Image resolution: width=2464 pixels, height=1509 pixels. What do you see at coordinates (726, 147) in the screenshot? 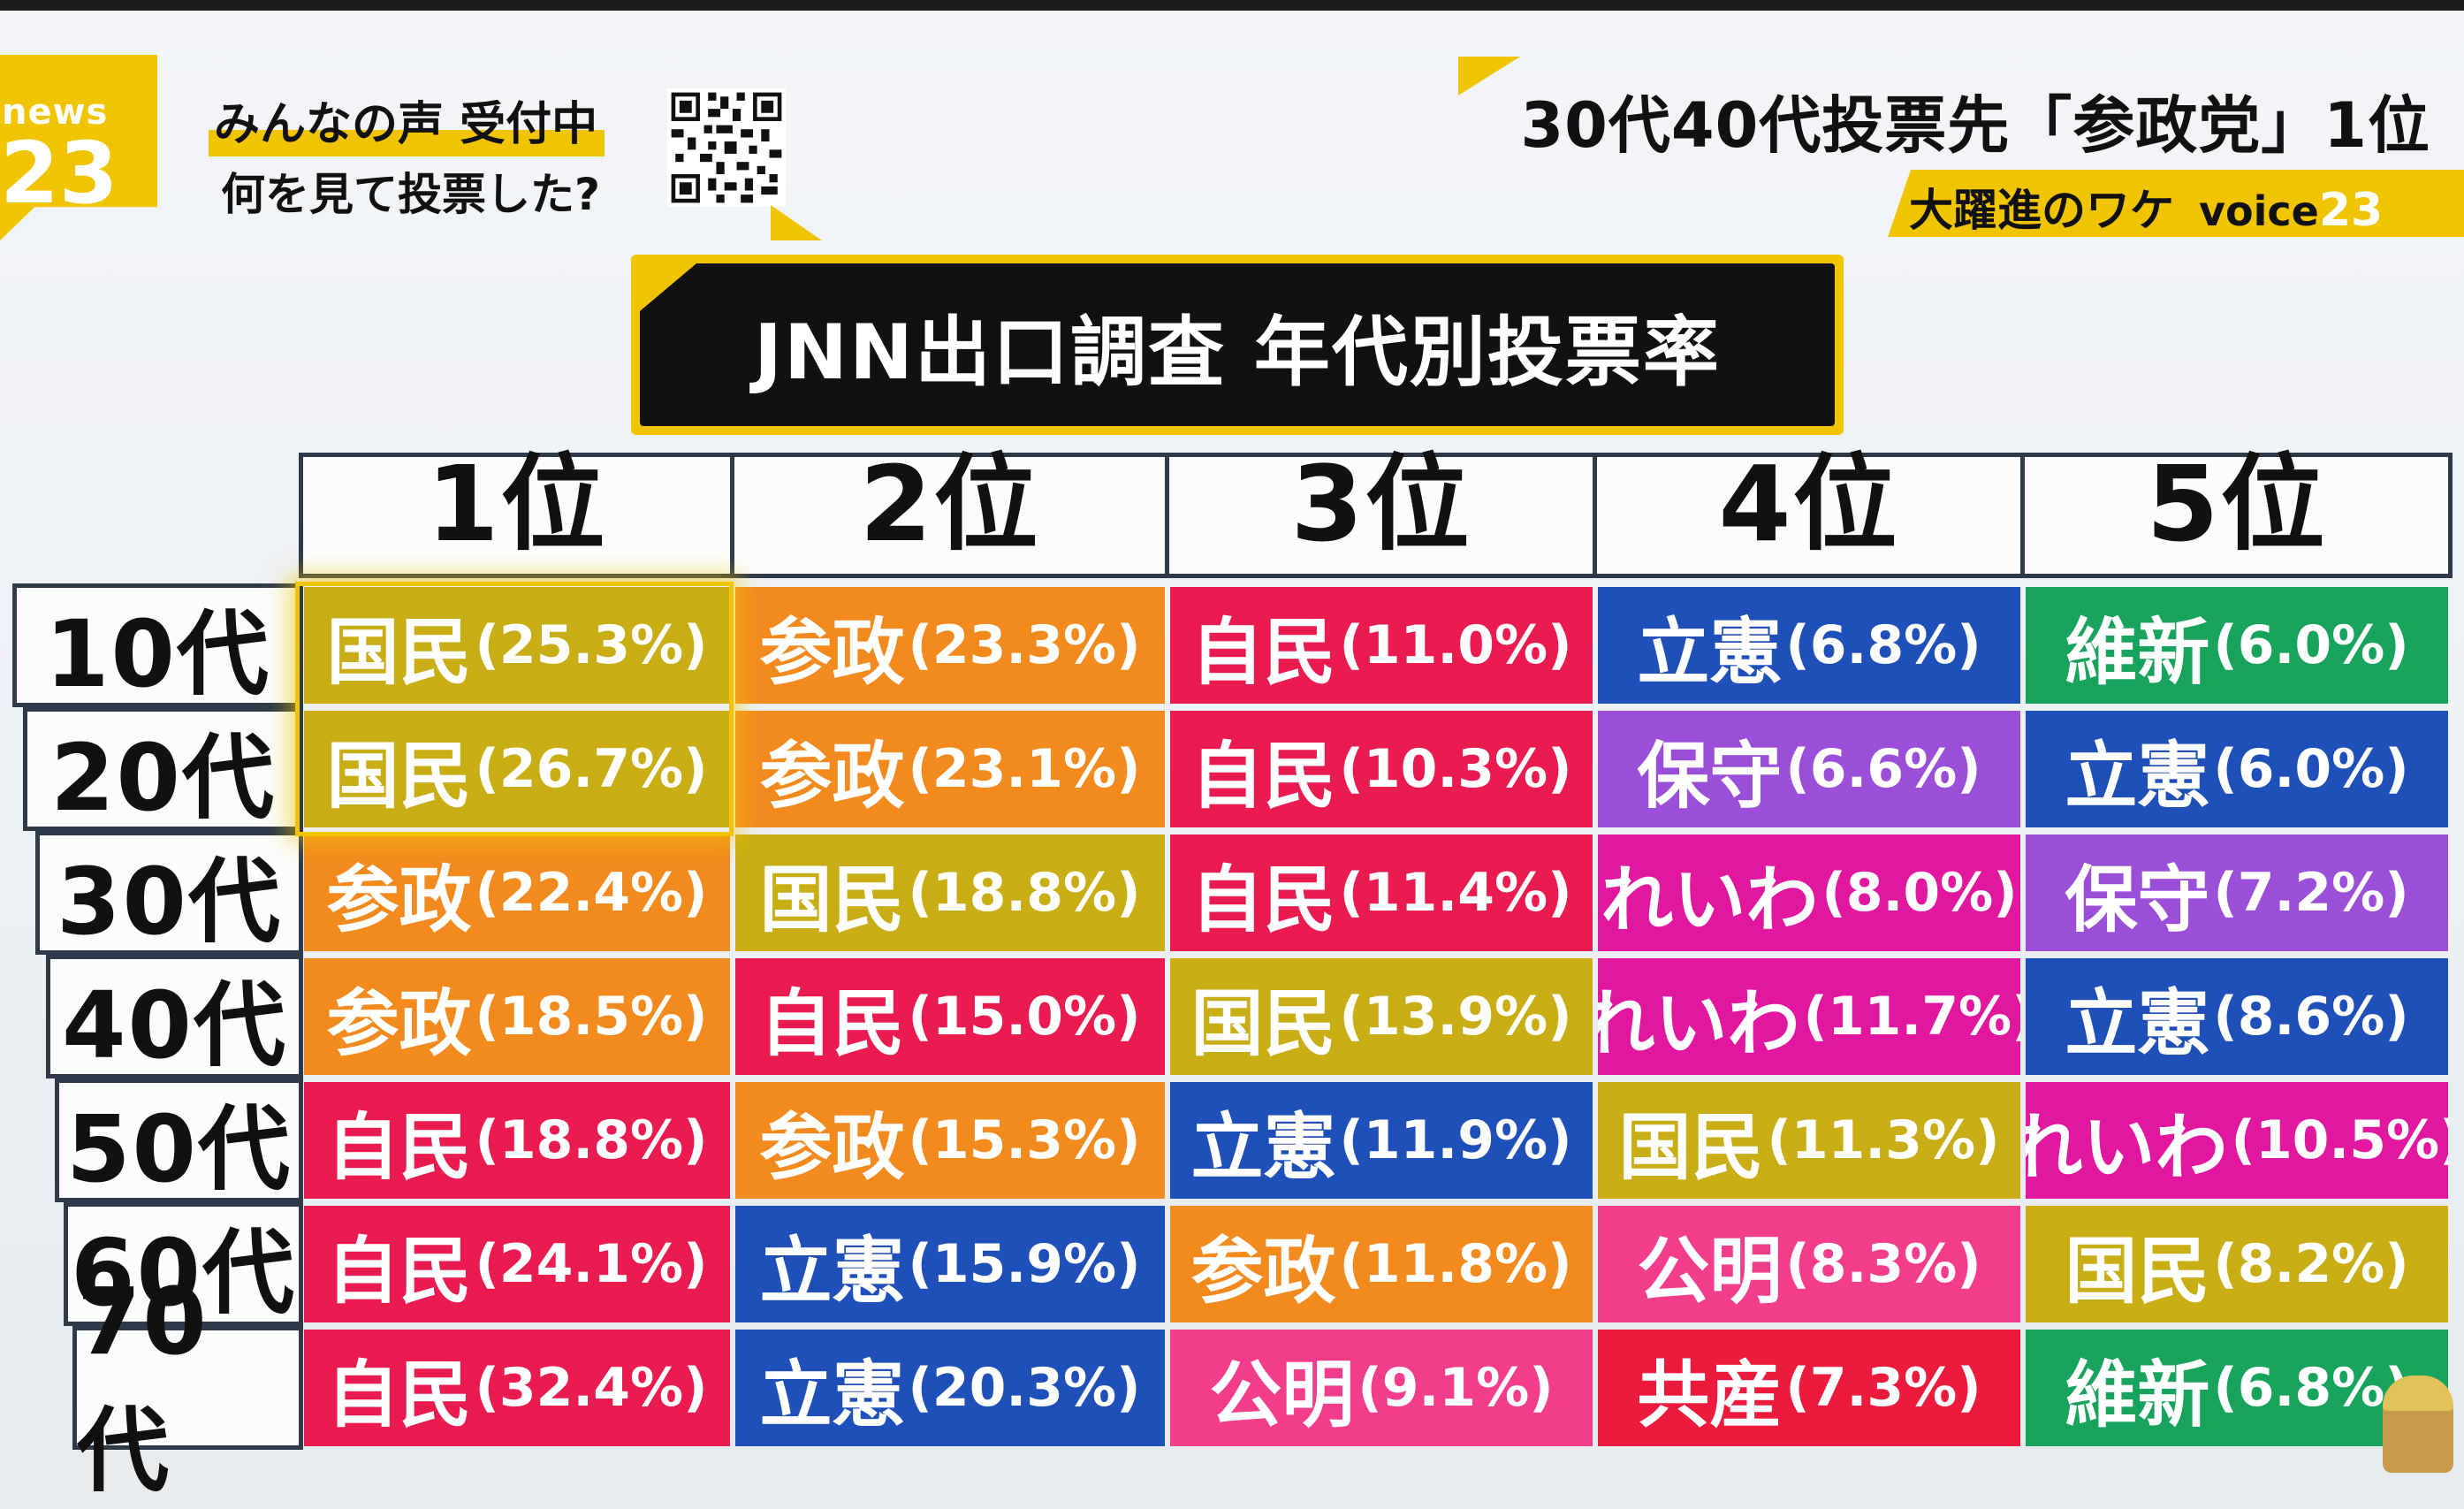
I see `qr-code-icon` at bounding box center [726, 147].